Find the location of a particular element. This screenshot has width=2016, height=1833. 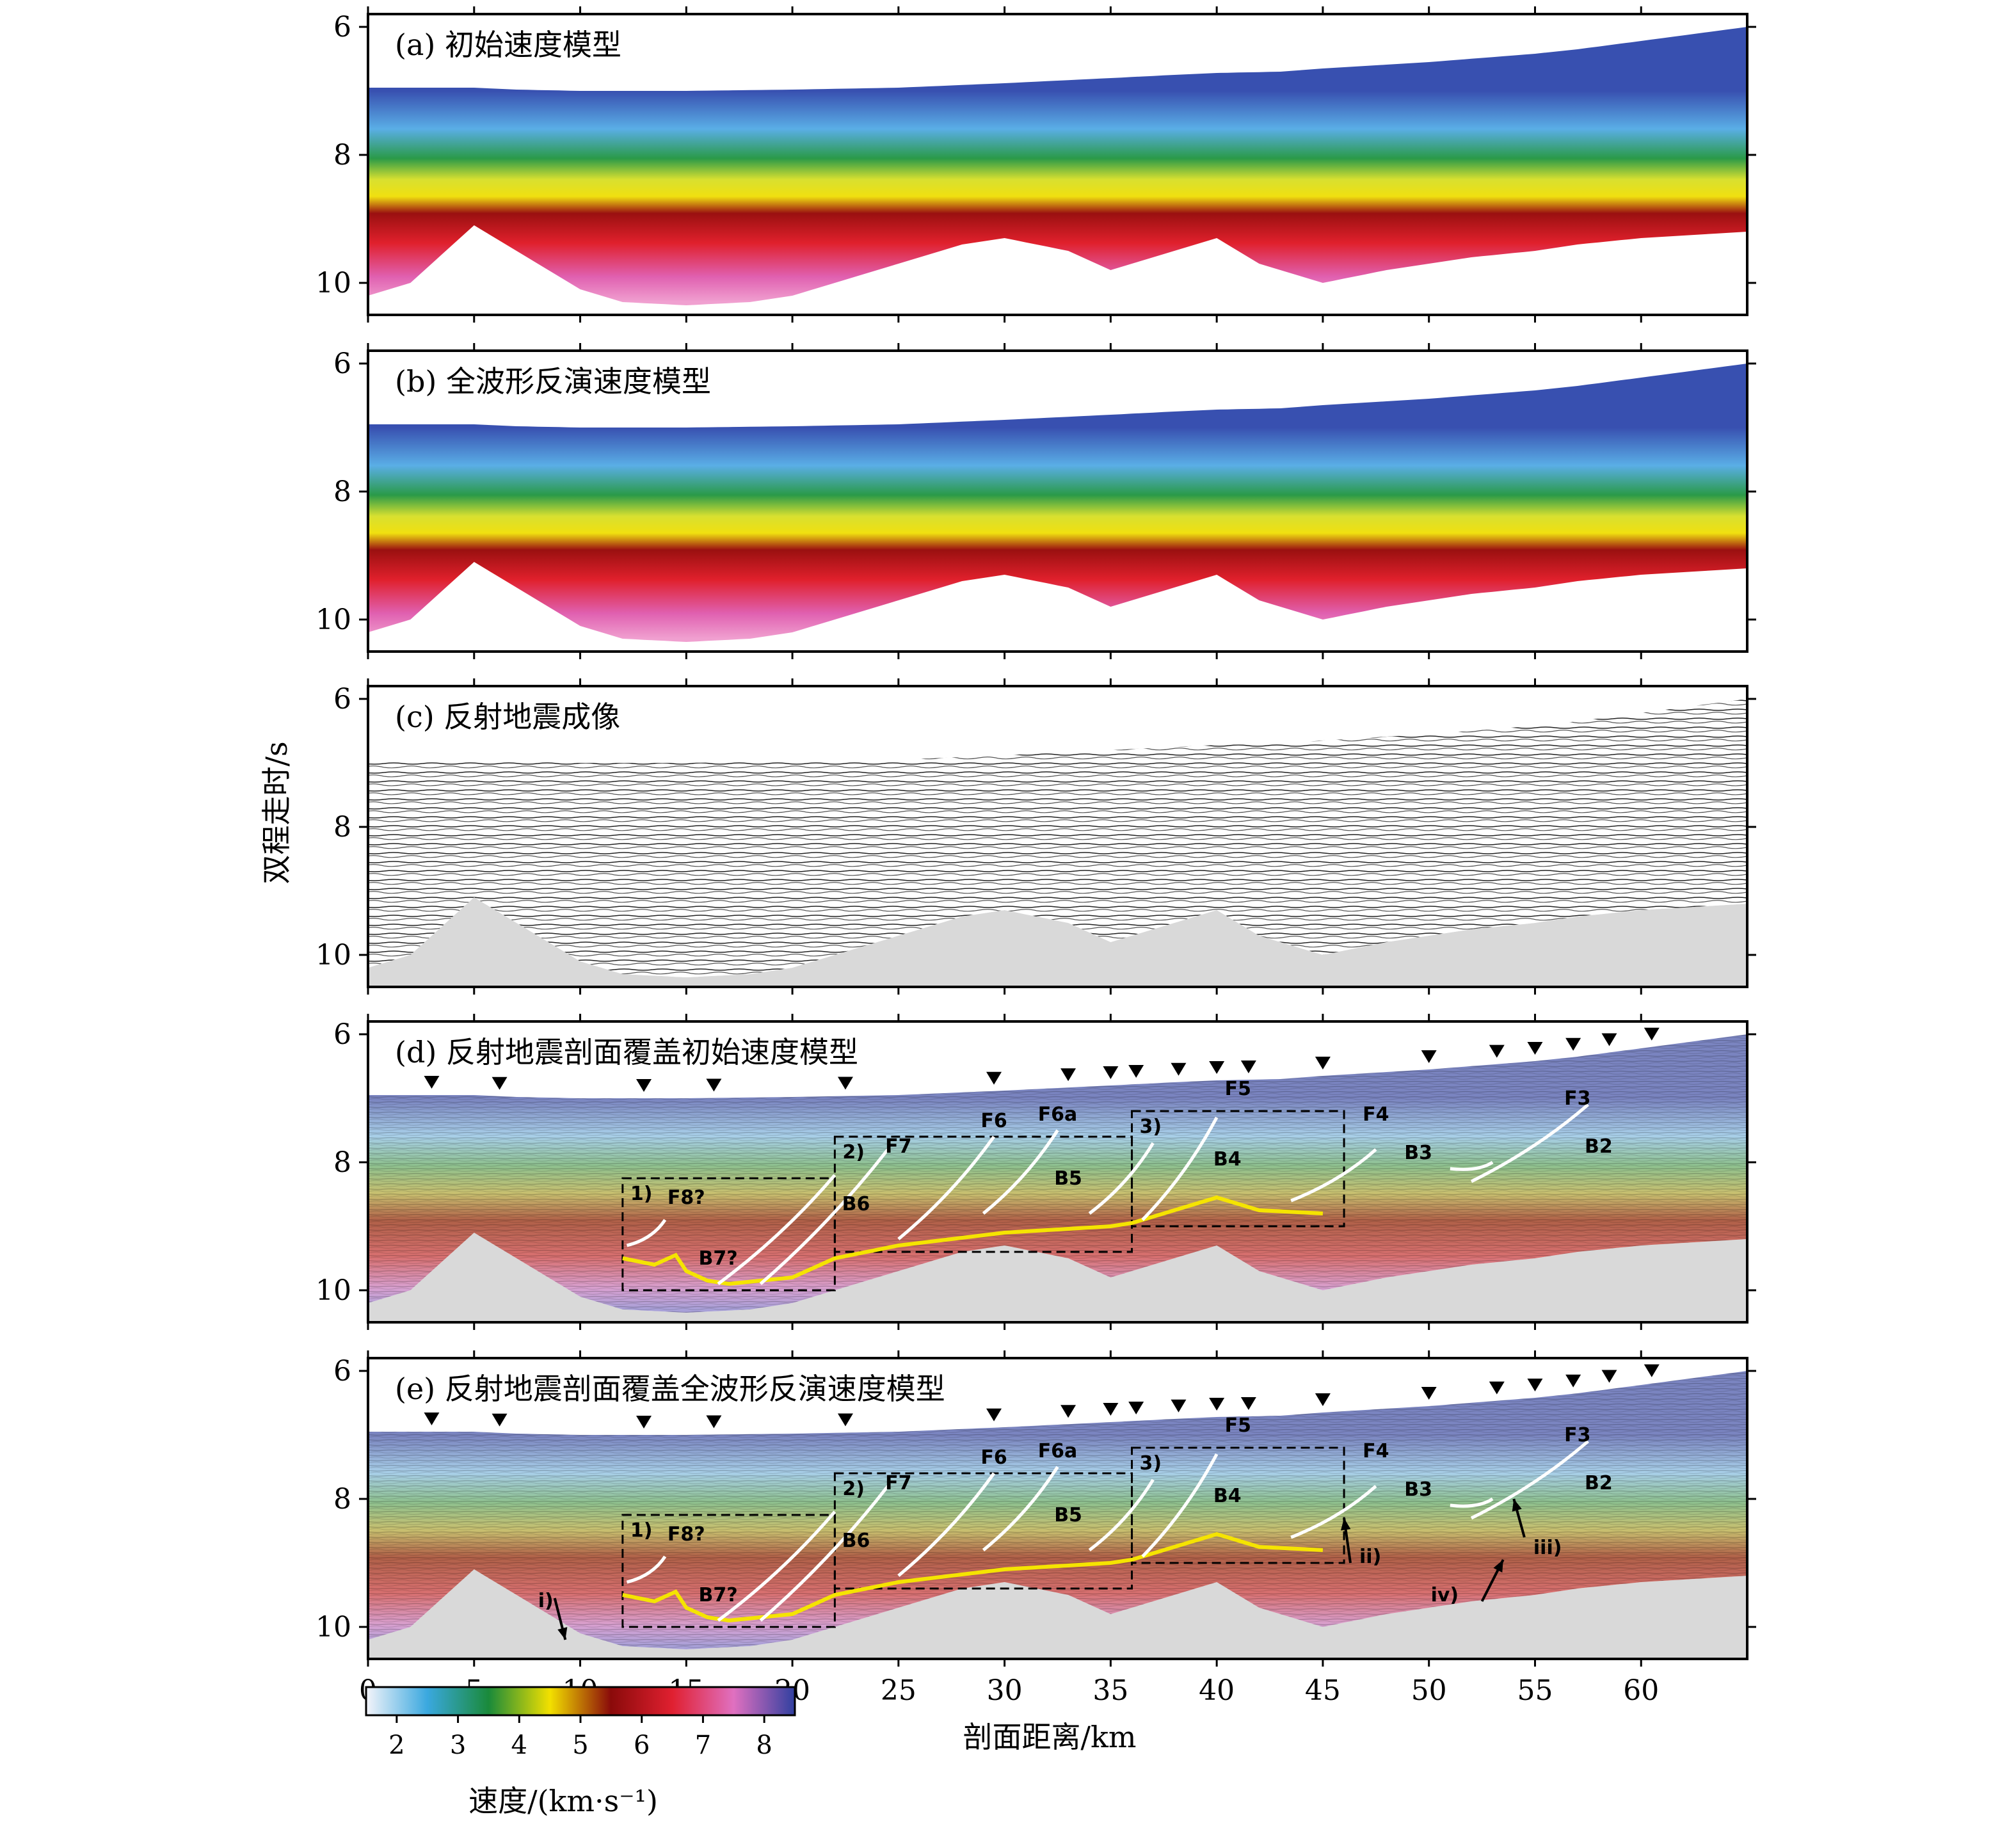

x-tick-label: 55 is located at coordinates (1535, 1690).